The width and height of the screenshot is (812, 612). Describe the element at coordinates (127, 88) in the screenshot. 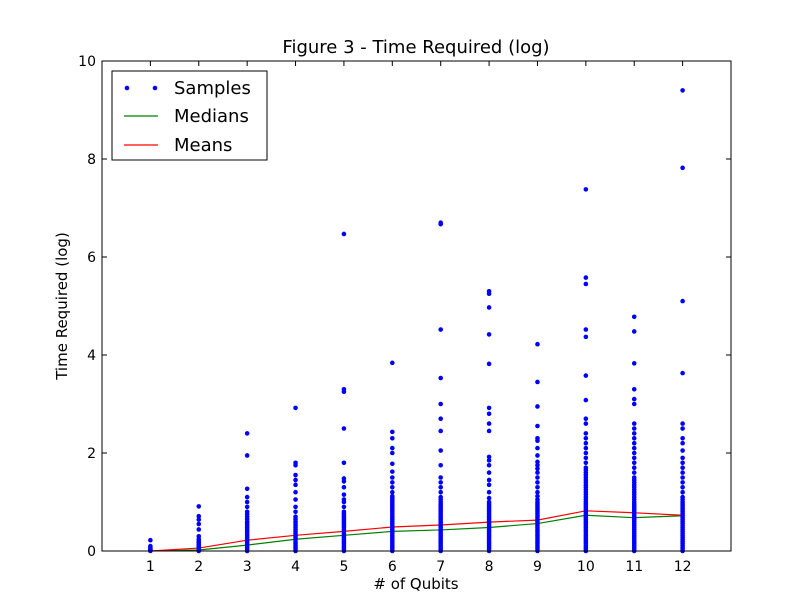

I see `legend-marker-samples-left` at that location.